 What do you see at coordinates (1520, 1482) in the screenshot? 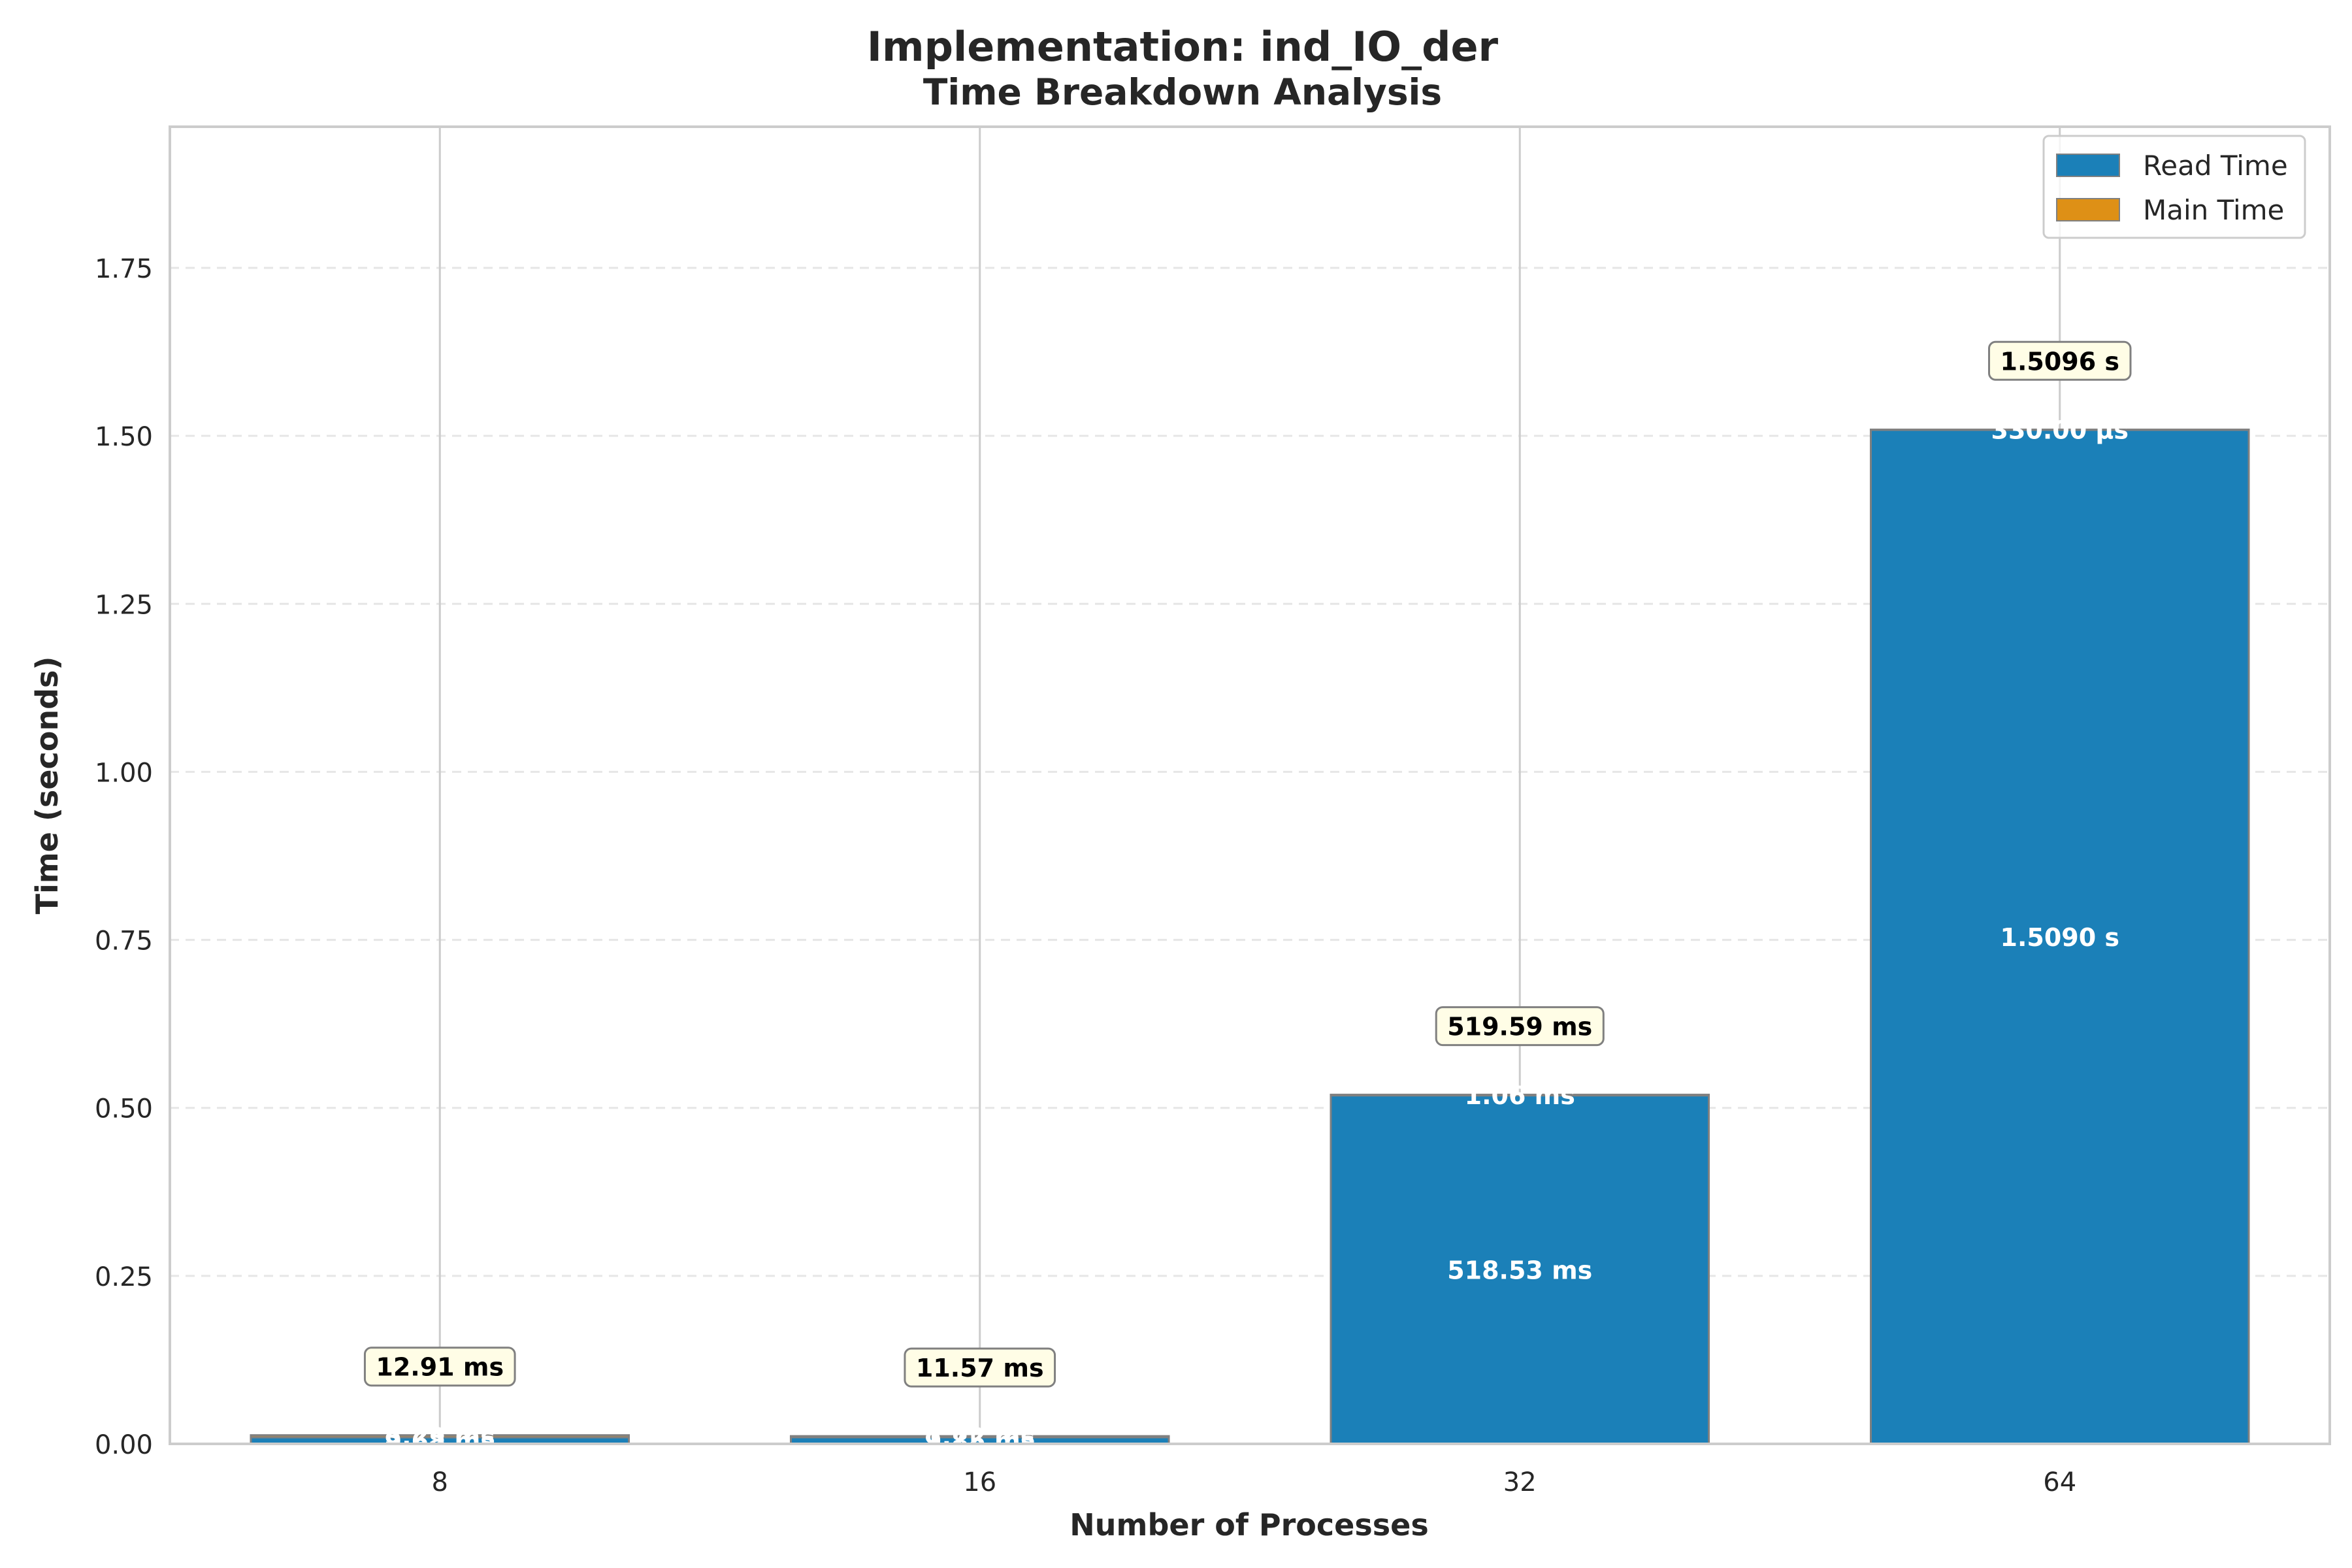
I see `x-tick-label: 32` at bounding box center [1520, 1482].